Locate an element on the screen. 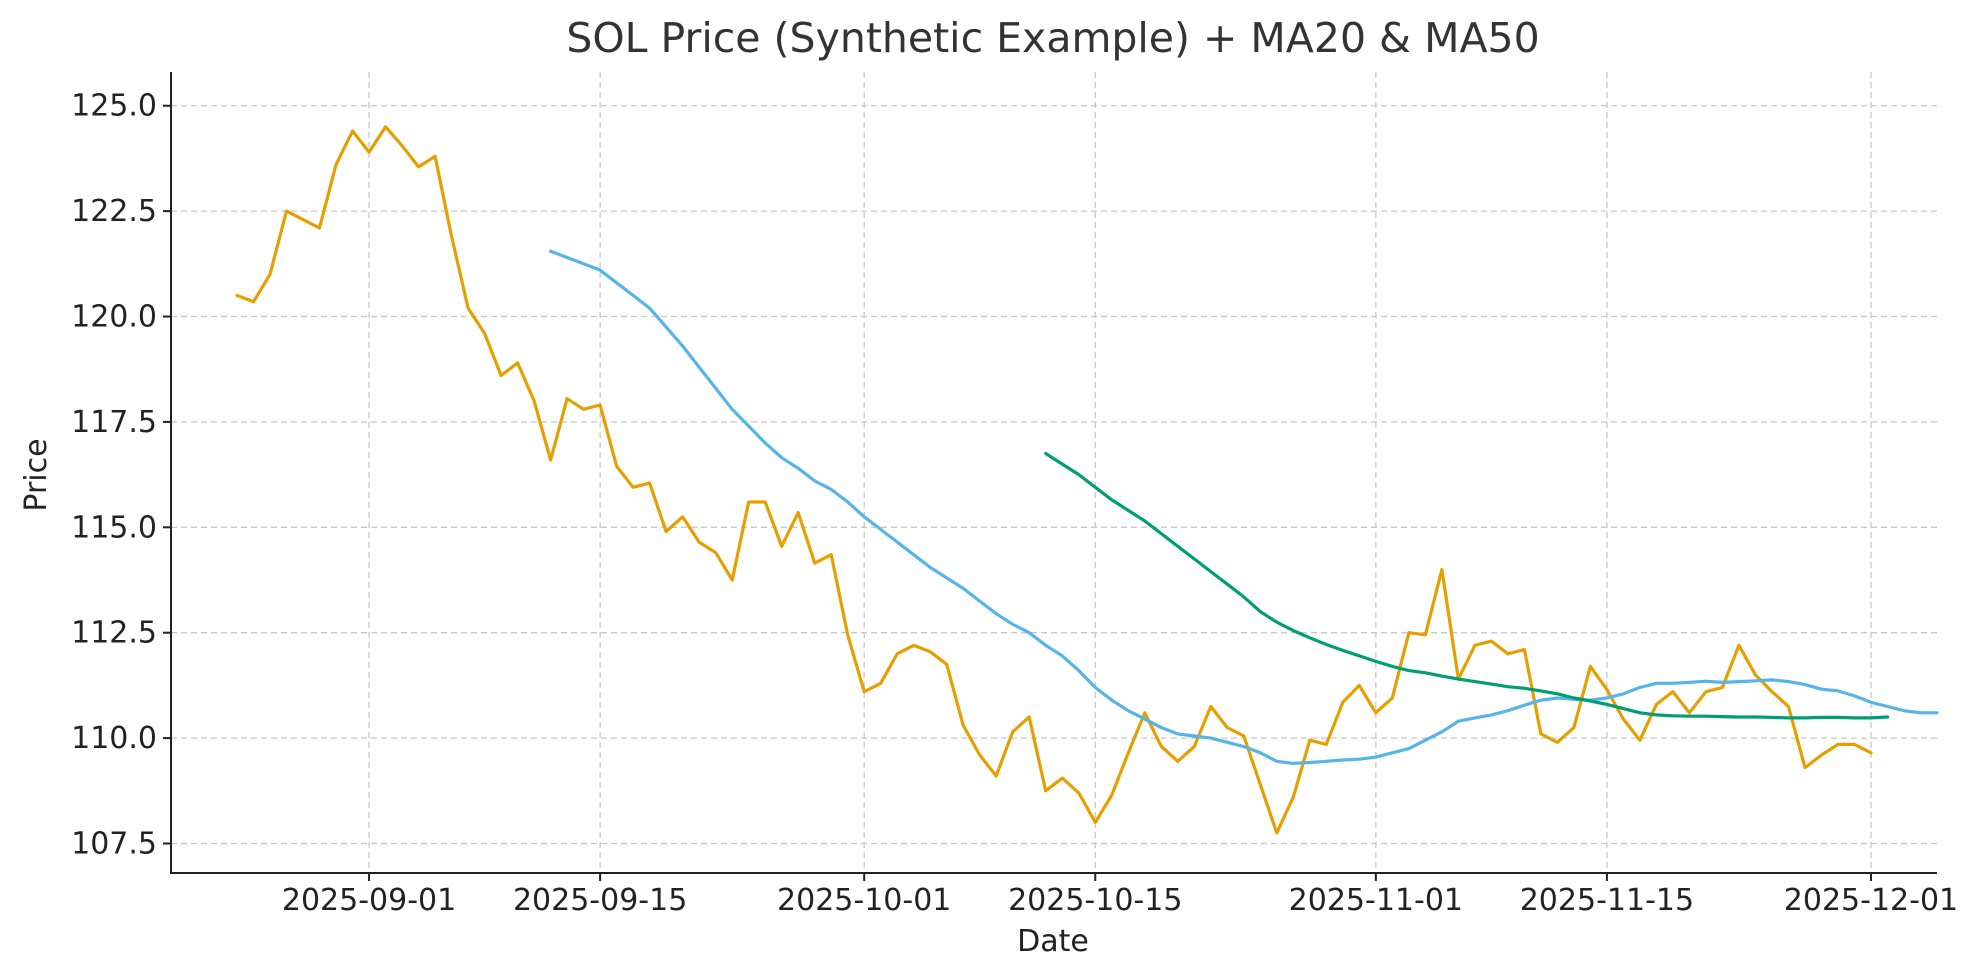  y-tick-label: 122.5 is located at coordinates (114, 211).